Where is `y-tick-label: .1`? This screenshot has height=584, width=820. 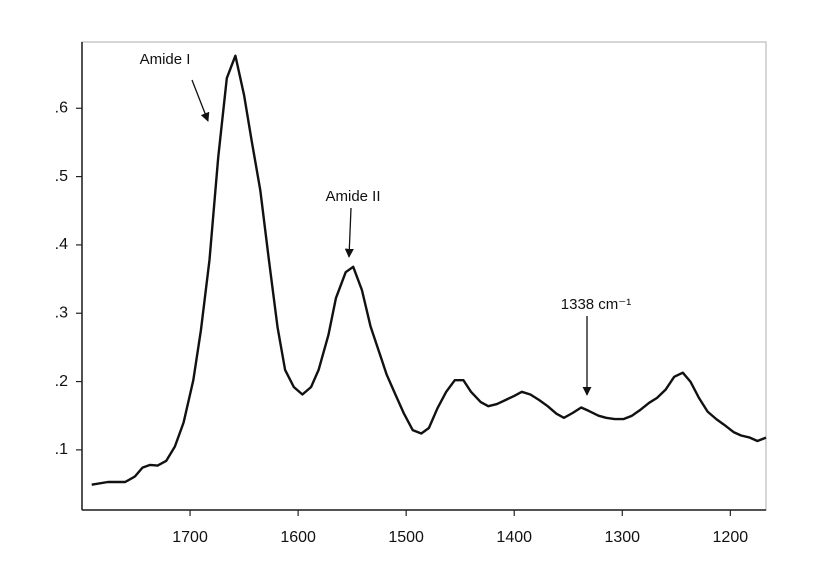 y-tick-label: .1 is located at coordinates (61, 449).